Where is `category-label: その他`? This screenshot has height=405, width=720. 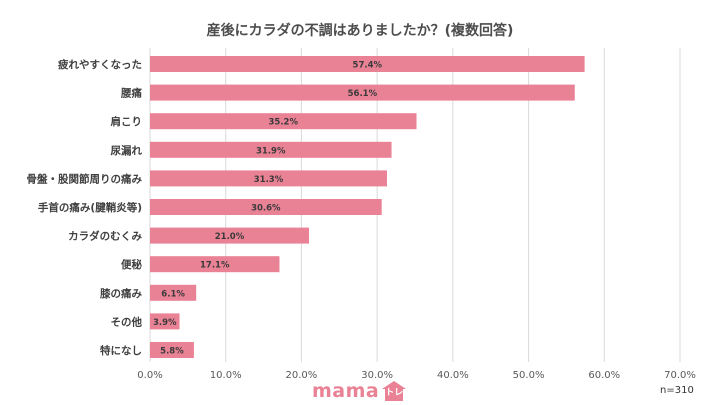 category-label: その他 is located at coordinates (127, 321).